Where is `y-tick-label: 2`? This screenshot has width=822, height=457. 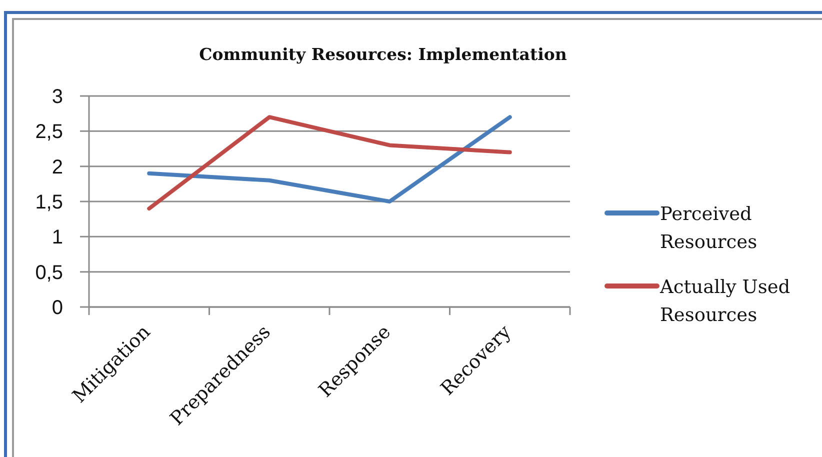 y-tick-label: 2 is located at coordinates (57, 167).